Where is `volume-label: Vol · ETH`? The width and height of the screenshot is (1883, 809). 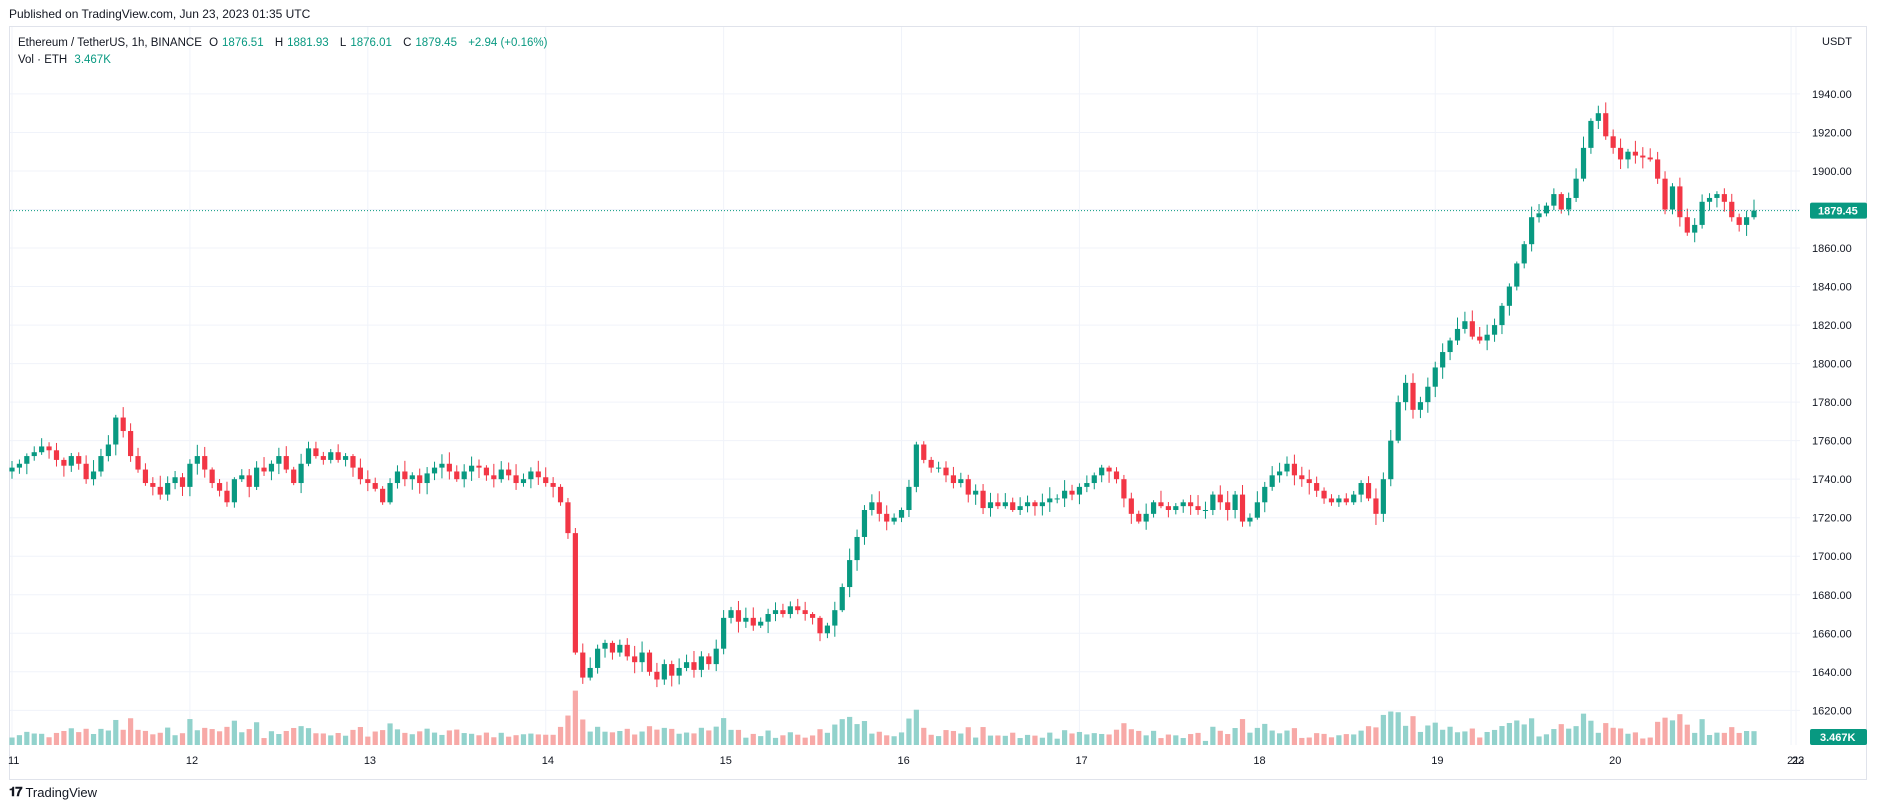 volume-label: Vol · ETH is located at coordinates (43, 60).